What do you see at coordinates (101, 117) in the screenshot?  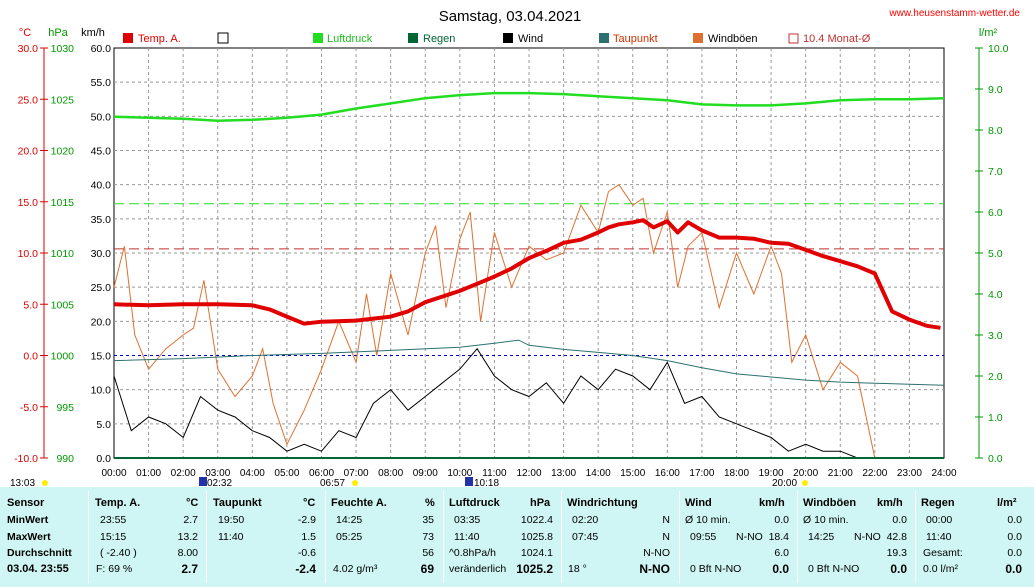 I see `wind-tick-label: 50.0` at bounding box center [101, 117].